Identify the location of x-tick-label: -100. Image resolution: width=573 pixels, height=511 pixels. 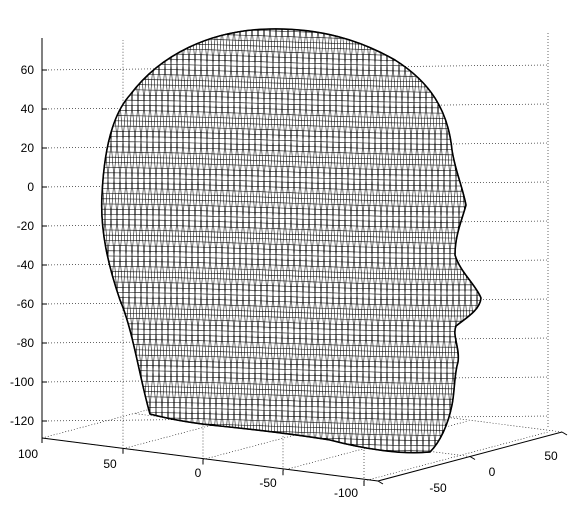
(346, 493).